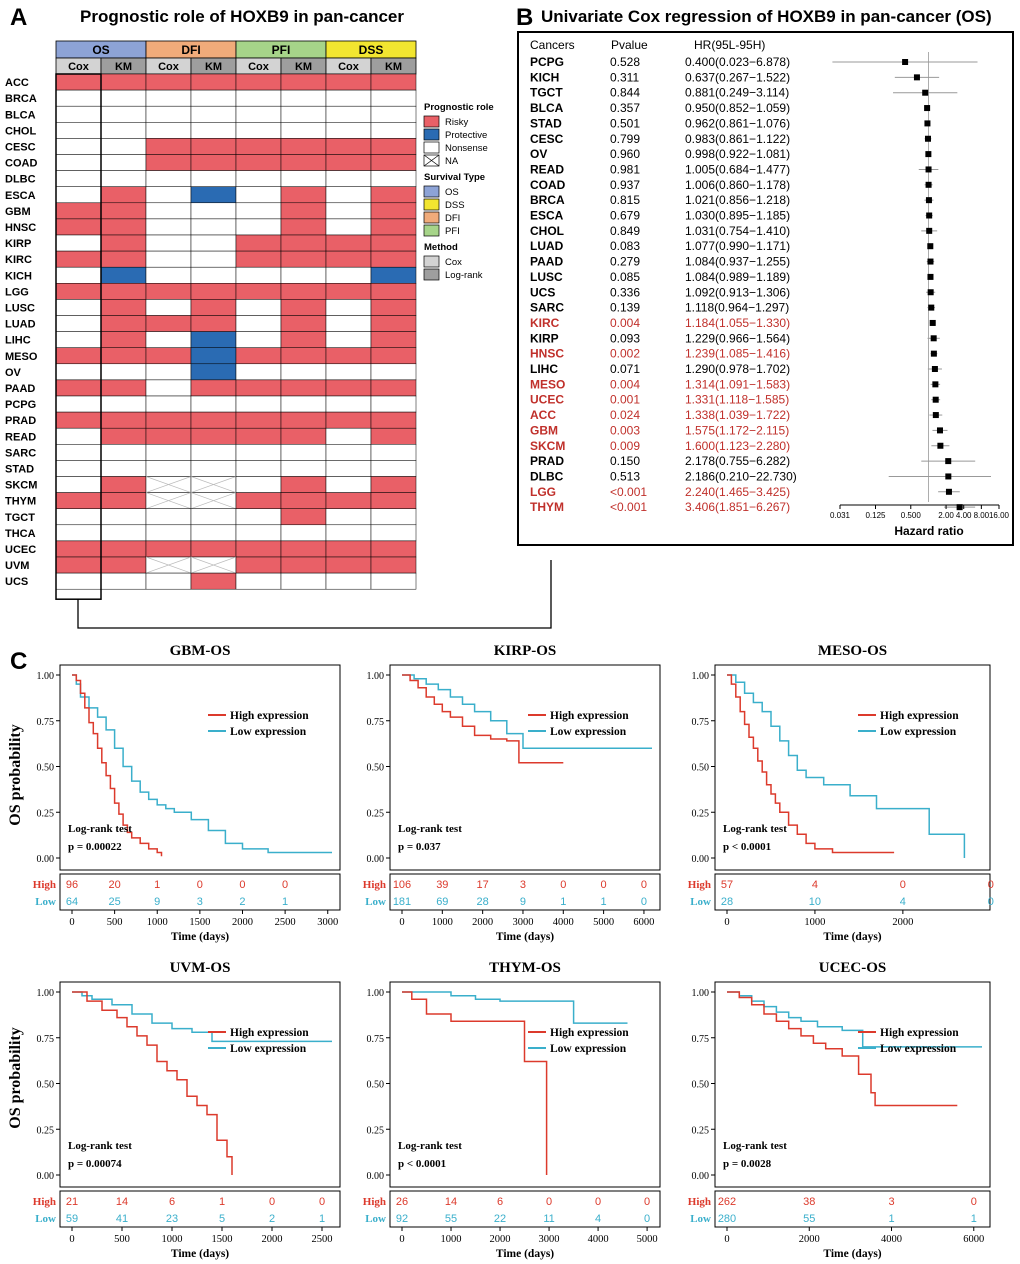  What do you see at coordinates (727, 885) in the screenshot?
I see `risk-high-count: 57` at bounding box center [727, 885].